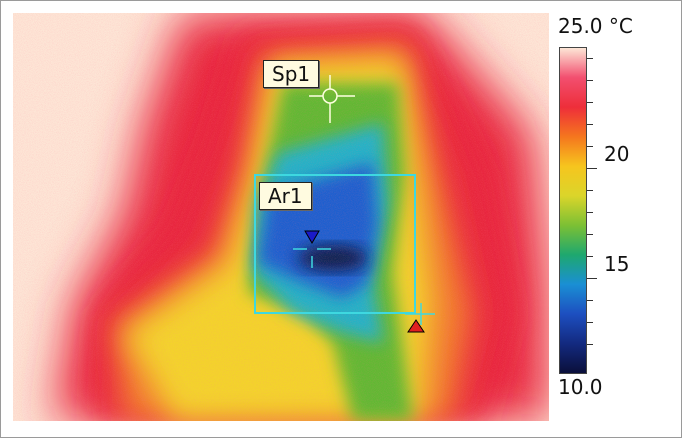  Describe the element at coordinates (335, 244) in the screenshot. I see `area-measurement-box` at that location.